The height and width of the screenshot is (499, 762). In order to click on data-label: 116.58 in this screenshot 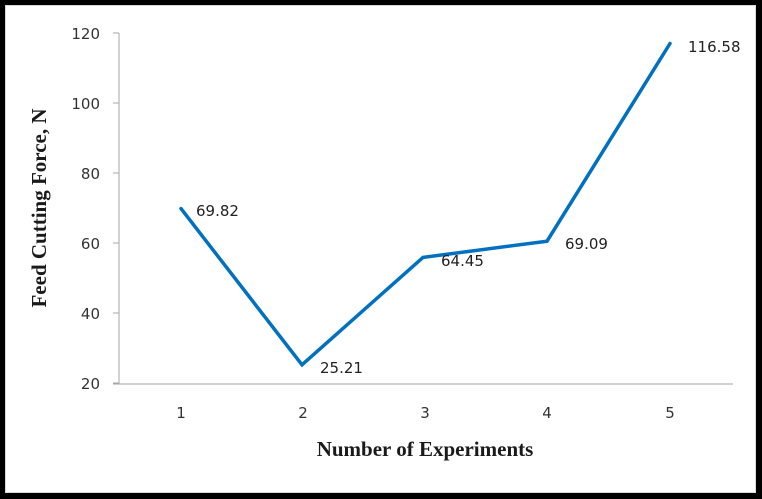, I will do `click(714, 47)`.